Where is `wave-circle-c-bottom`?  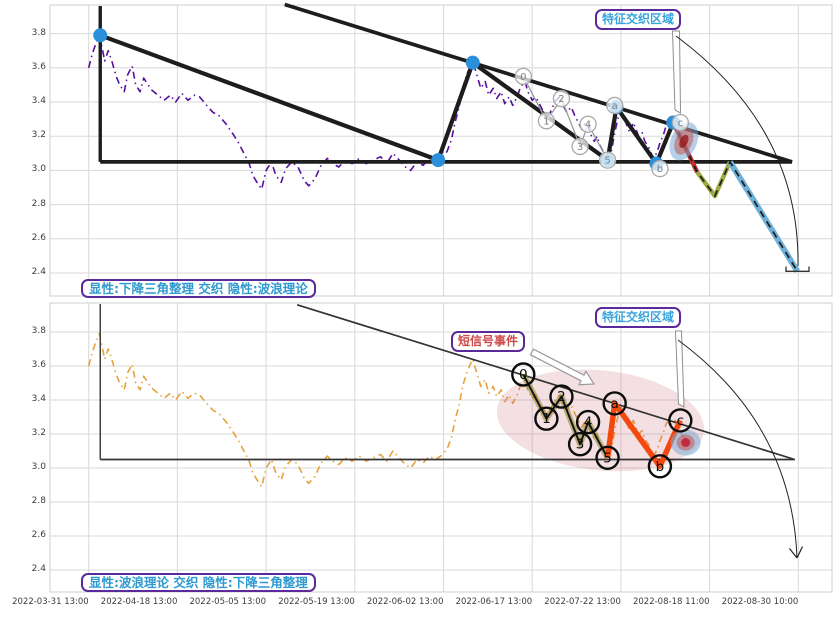
wave-circle-c-bottom is located at coordinates (680, 420).